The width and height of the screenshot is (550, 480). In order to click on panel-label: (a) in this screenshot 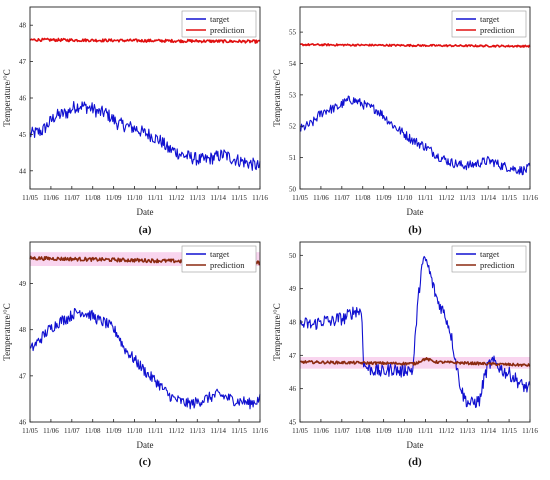, I will do `click(145, 230)`.